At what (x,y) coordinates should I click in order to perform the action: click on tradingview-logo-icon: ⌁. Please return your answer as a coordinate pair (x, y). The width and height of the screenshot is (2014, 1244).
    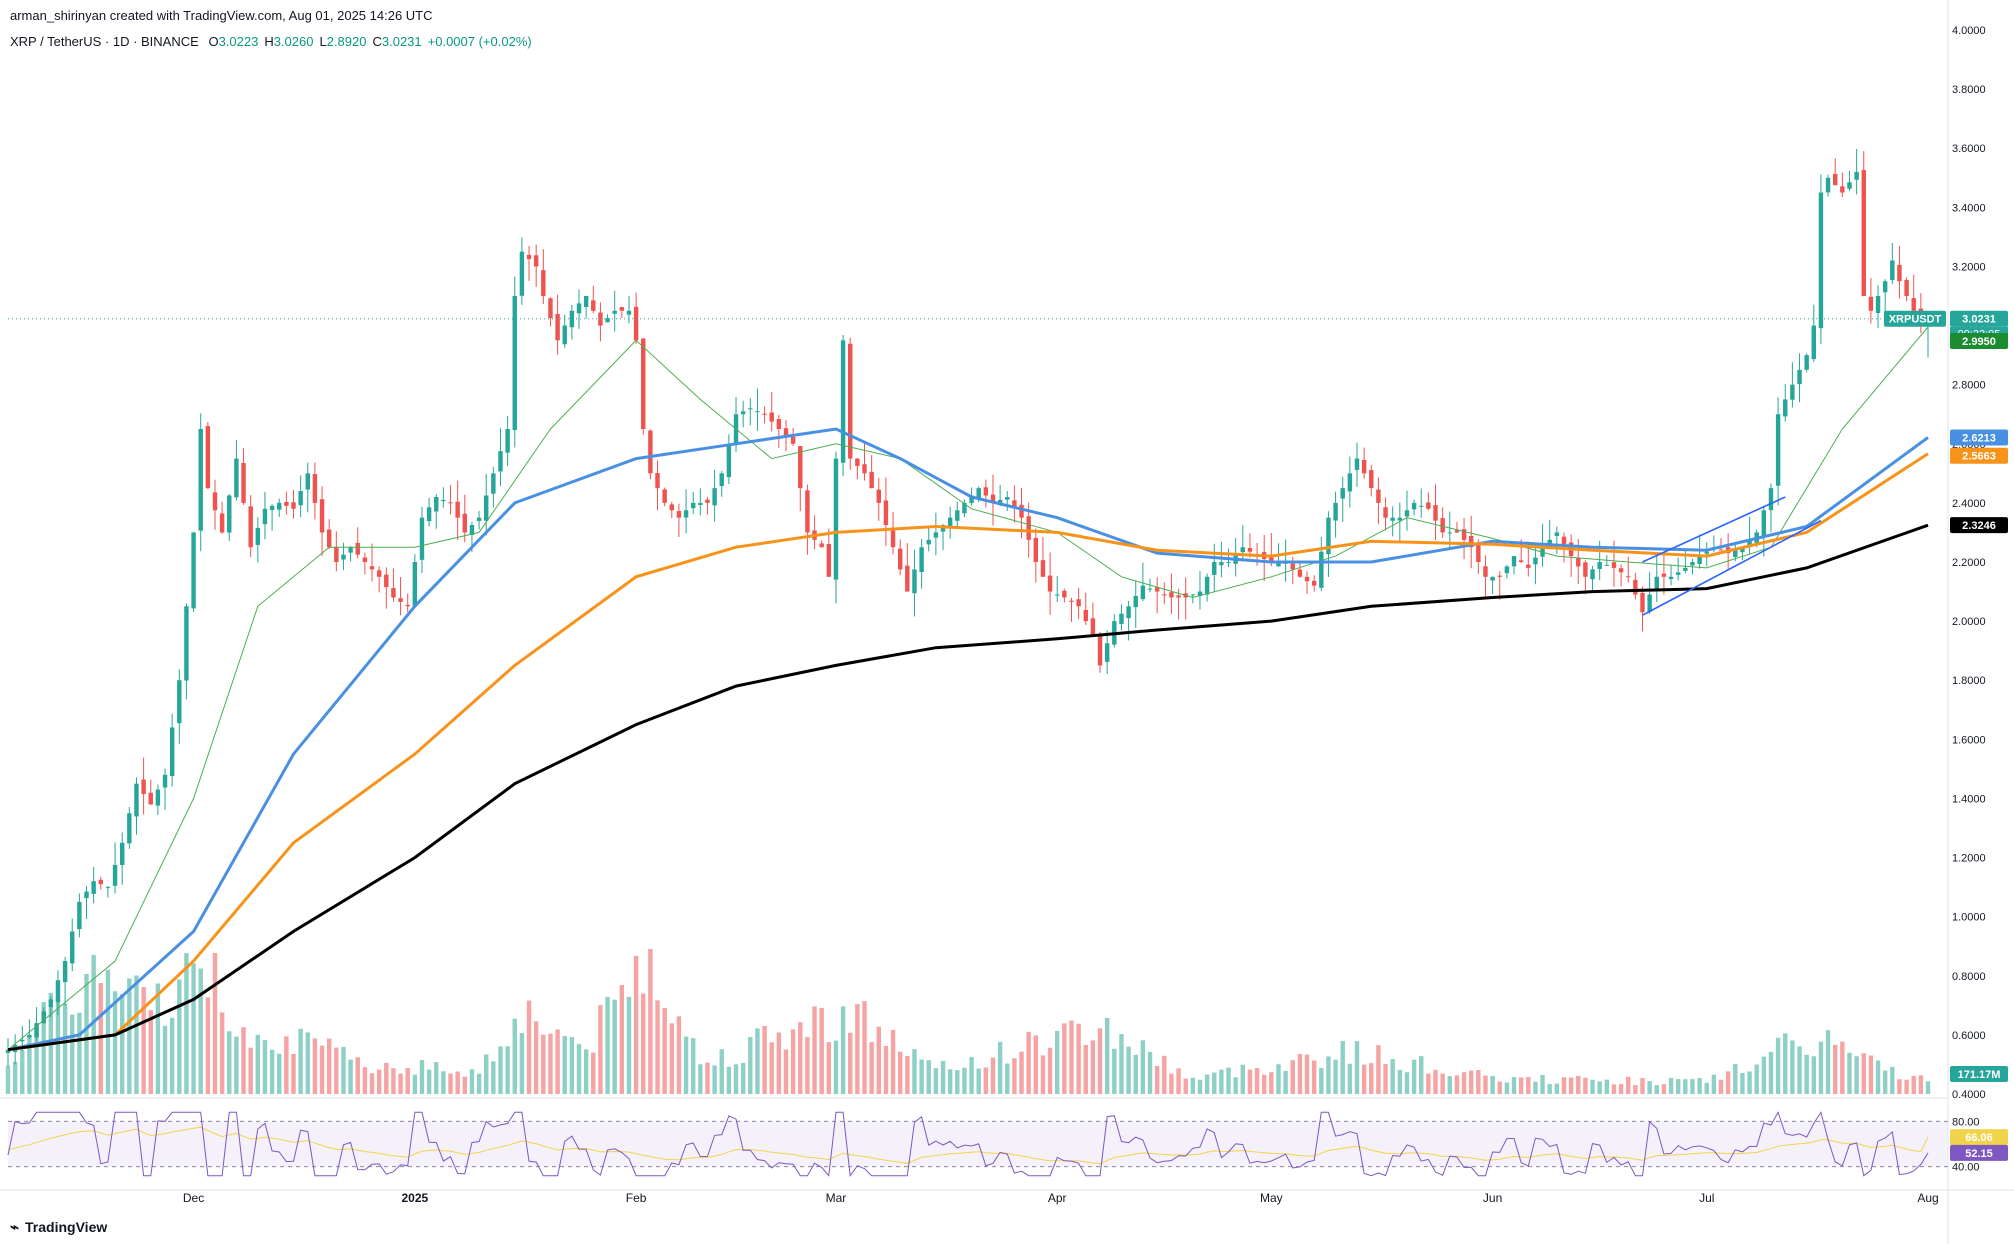
    Looking at the image, I should click on (15, 1227).